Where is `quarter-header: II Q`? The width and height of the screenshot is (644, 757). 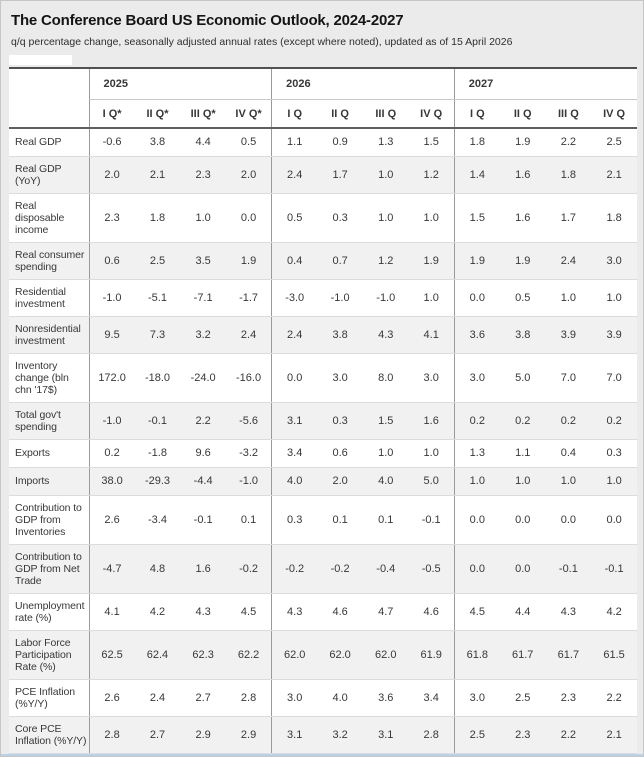
quarter-header: II Q is located at coordinates (522, 114).